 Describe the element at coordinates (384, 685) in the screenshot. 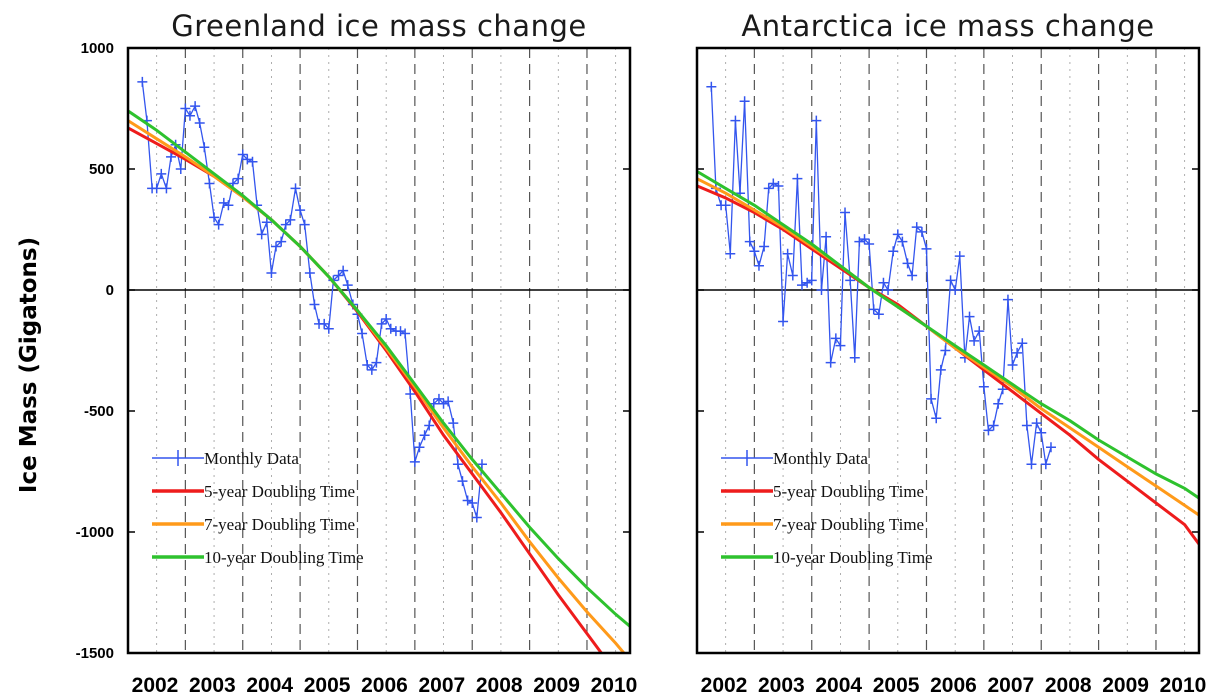

I see `x-tick-label: 2006` at that location.